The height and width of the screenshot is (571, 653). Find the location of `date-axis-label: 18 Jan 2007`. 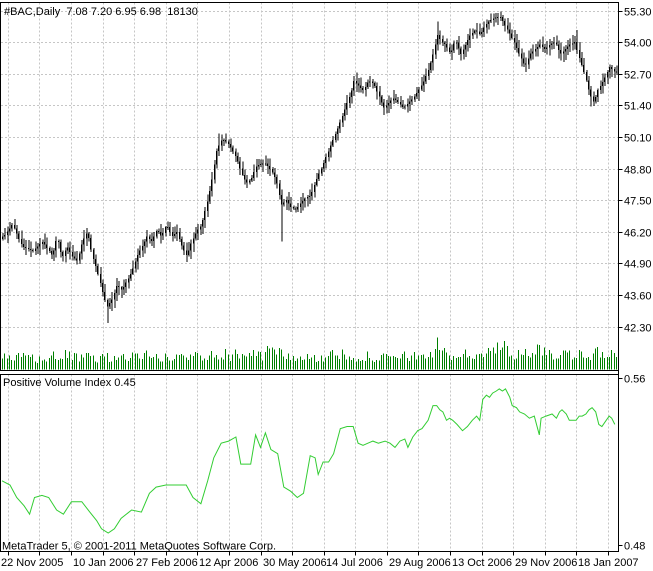

date-axis-label: 18 Jan 2007 is located at coordinates (608, 563).